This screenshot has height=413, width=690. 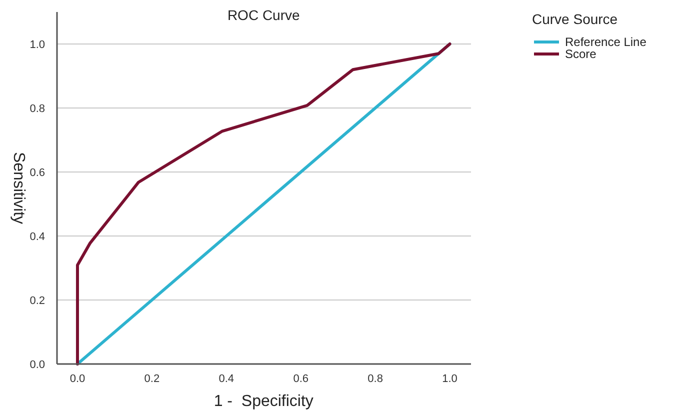 What do you see at coordinates (575, 19) in the screenshot?
I see `legend-title: Curve Source` at bounding box center [575, 19].